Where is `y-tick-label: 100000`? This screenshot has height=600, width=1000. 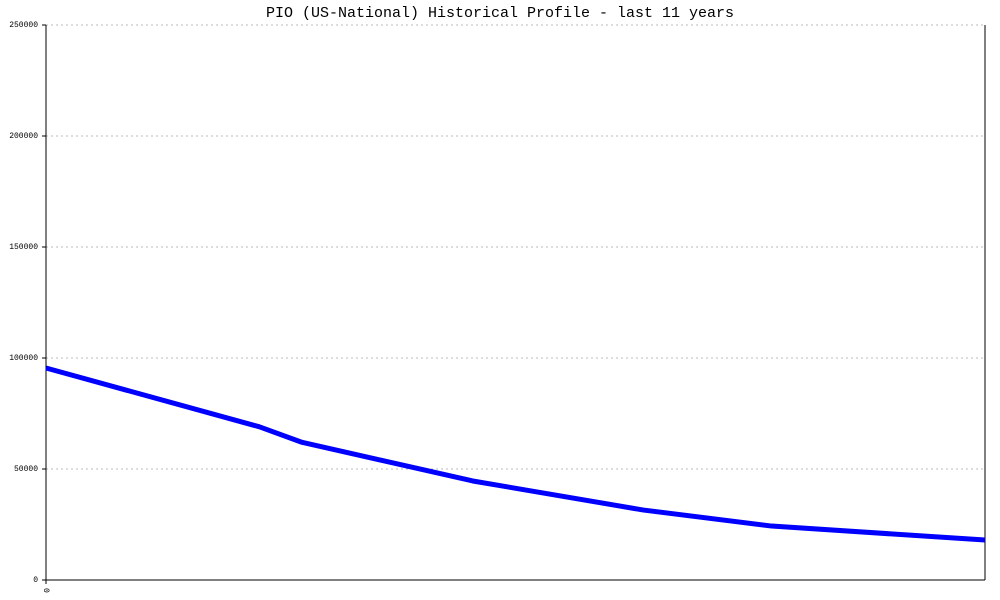 y-tick-label: 100000 is located at coordinates (23, 358).